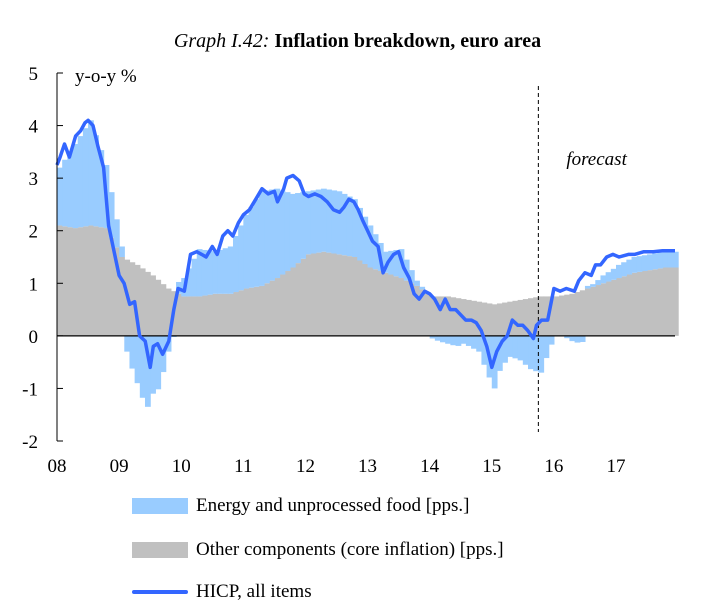 Image resolution: width=715 pixels, height=612 pixels. Describe the element at coordinates (491, 466) in the screenshot. I see `x-tick-label: 15` at that location.